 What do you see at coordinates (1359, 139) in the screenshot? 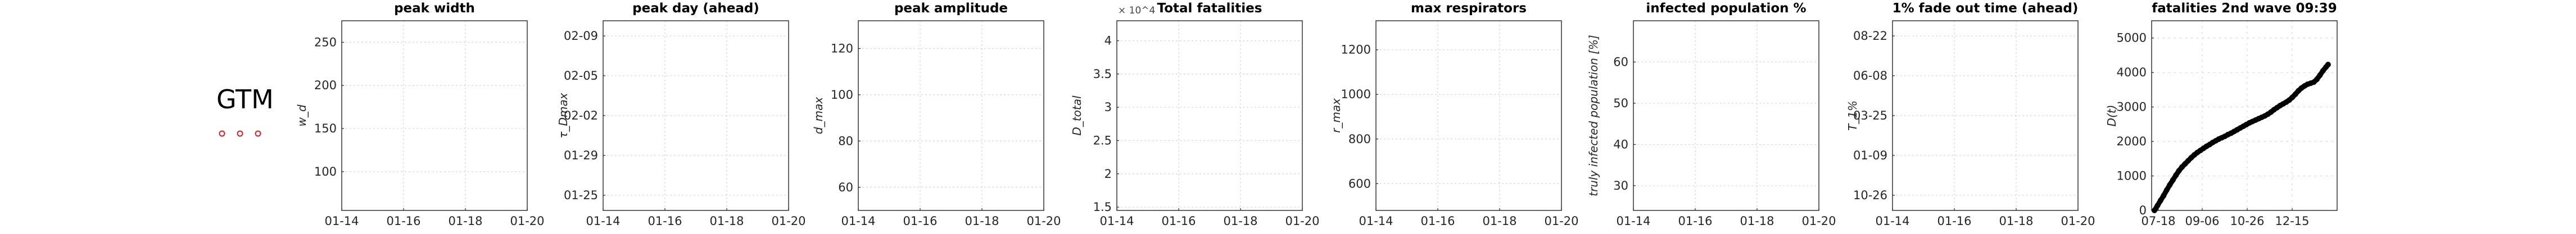
I see `y-tick-label: 800` at bounding box center [1359, 139].